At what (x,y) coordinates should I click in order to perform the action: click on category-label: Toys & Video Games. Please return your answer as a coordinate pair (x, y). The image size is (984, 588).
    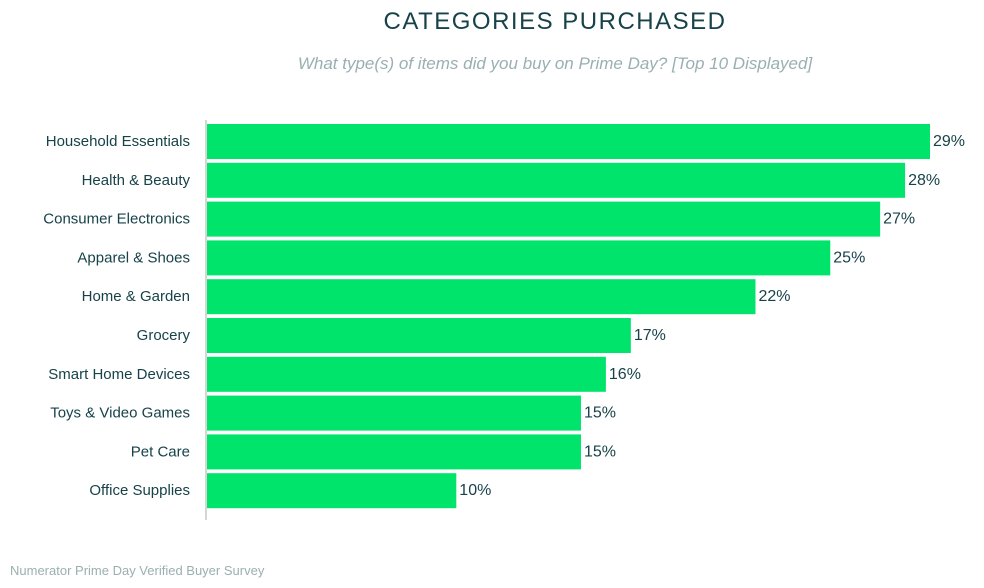
    Looking at the image, I should click on (120, 413).